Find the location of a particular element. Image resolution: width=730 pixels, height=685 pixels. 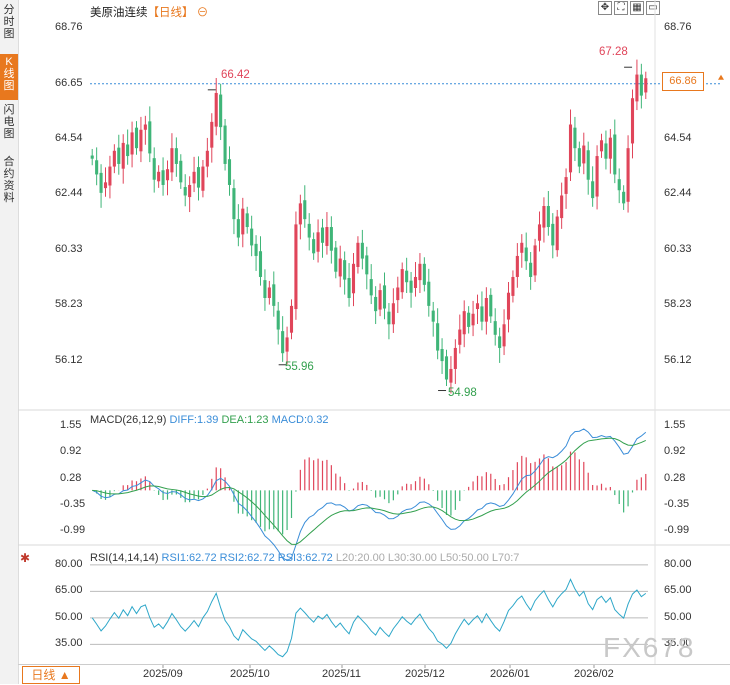

macd-tick-left: 0.92 is located at coordinates (71, 451).